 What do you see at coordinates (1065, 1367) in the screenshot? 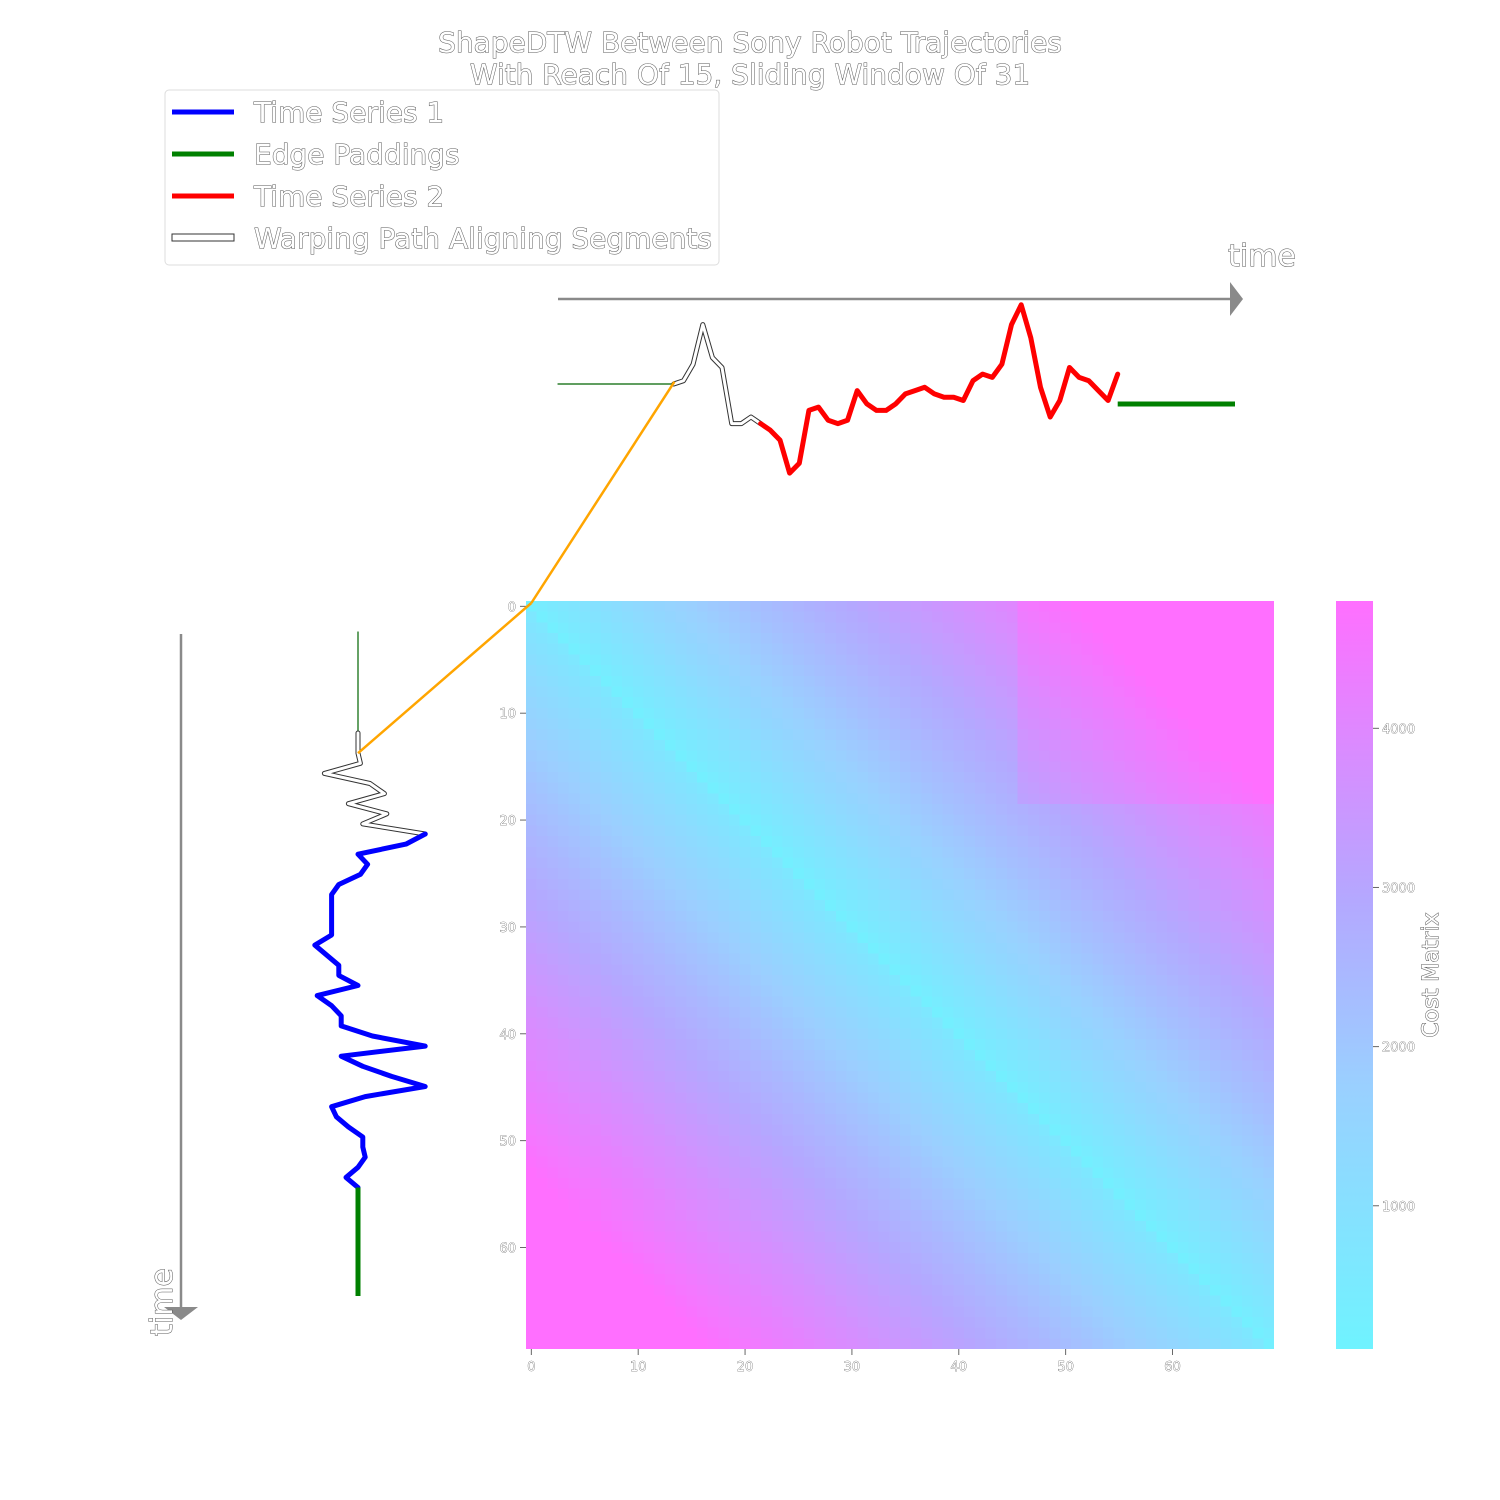
I see `x-tick-label: 50` at bounding box center [1065, 1367].